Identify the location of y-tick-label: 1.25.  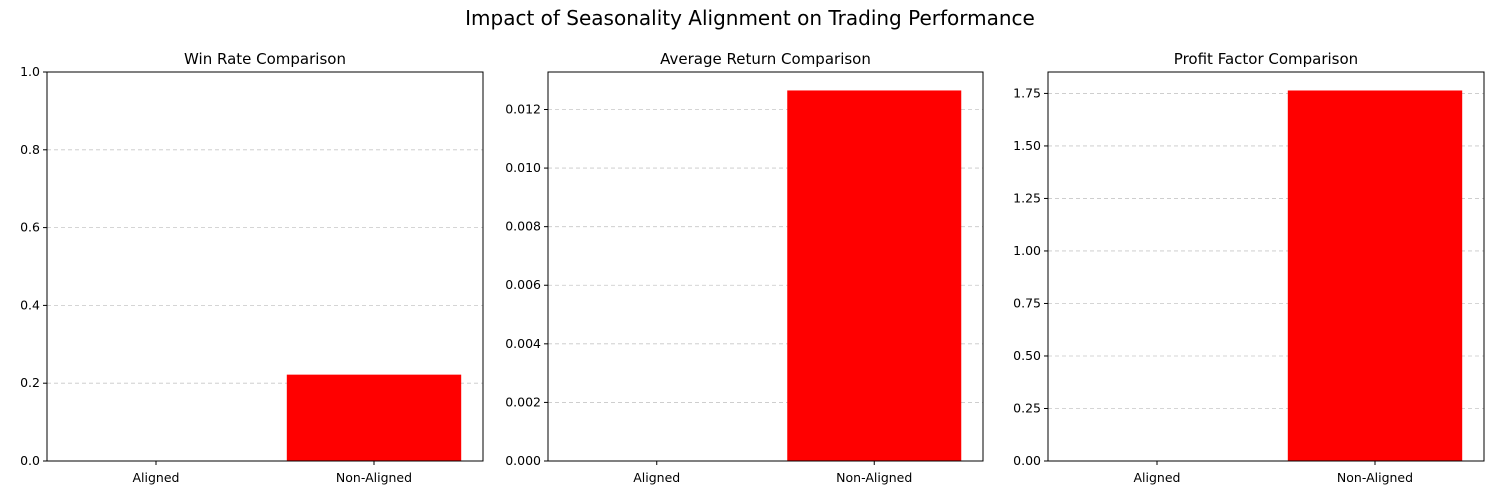
(1027, 197).